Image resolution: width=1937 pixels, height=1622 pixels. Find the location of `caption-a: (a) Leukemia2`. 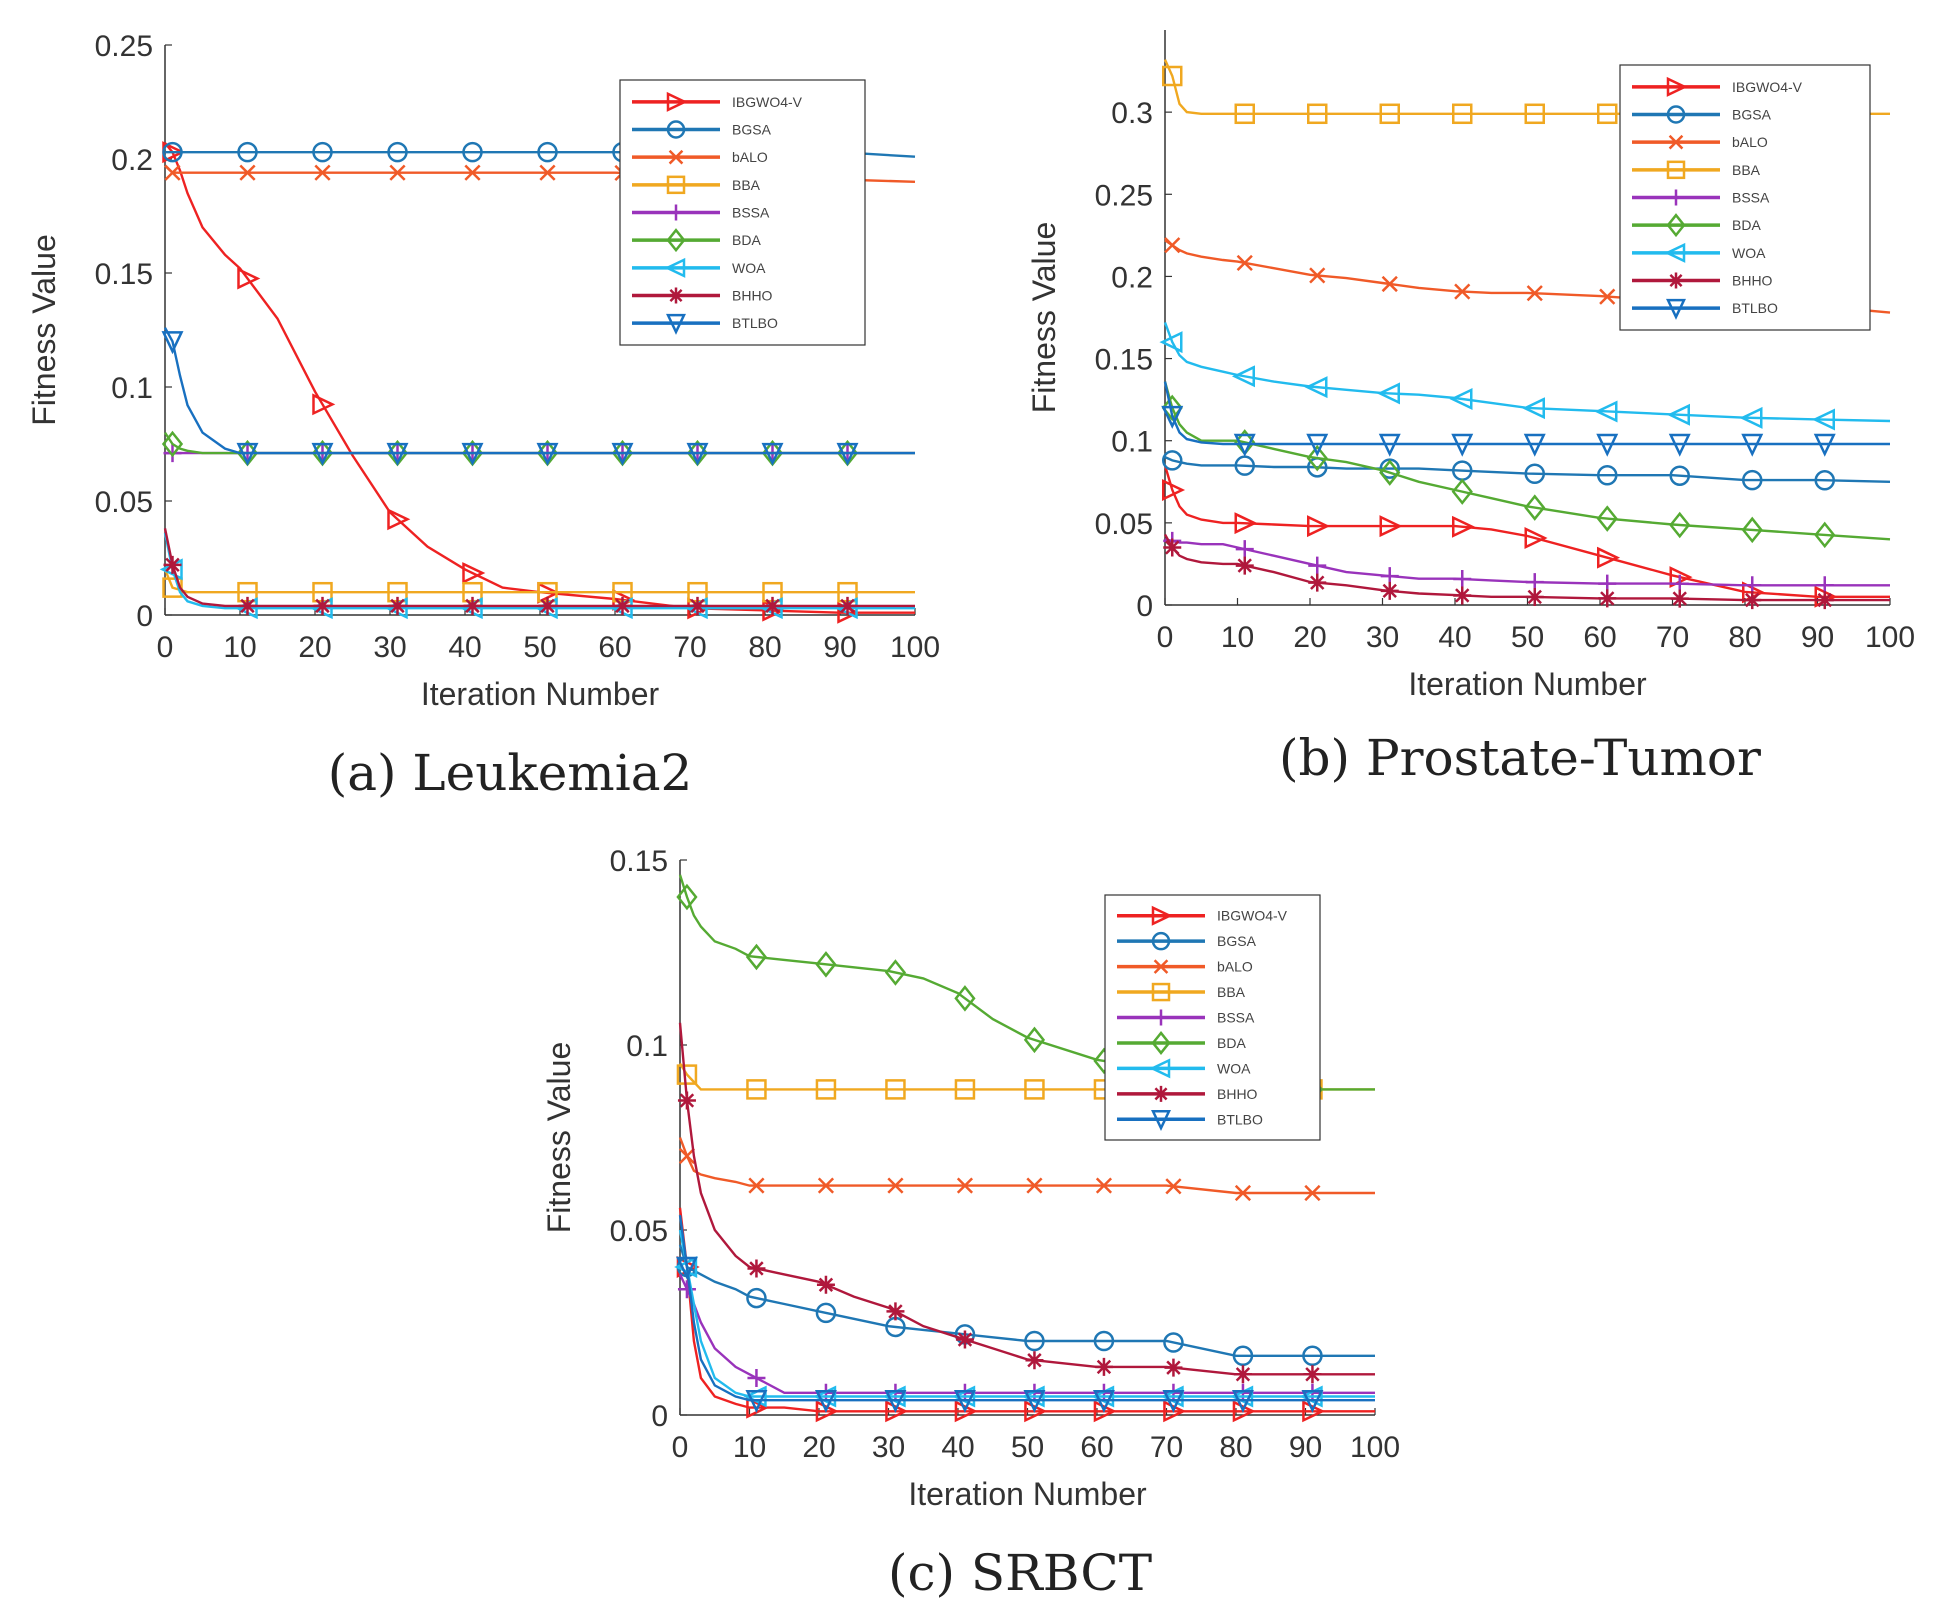

caption-a: (a) Leukemia2 is located at coordinates (510, 773).